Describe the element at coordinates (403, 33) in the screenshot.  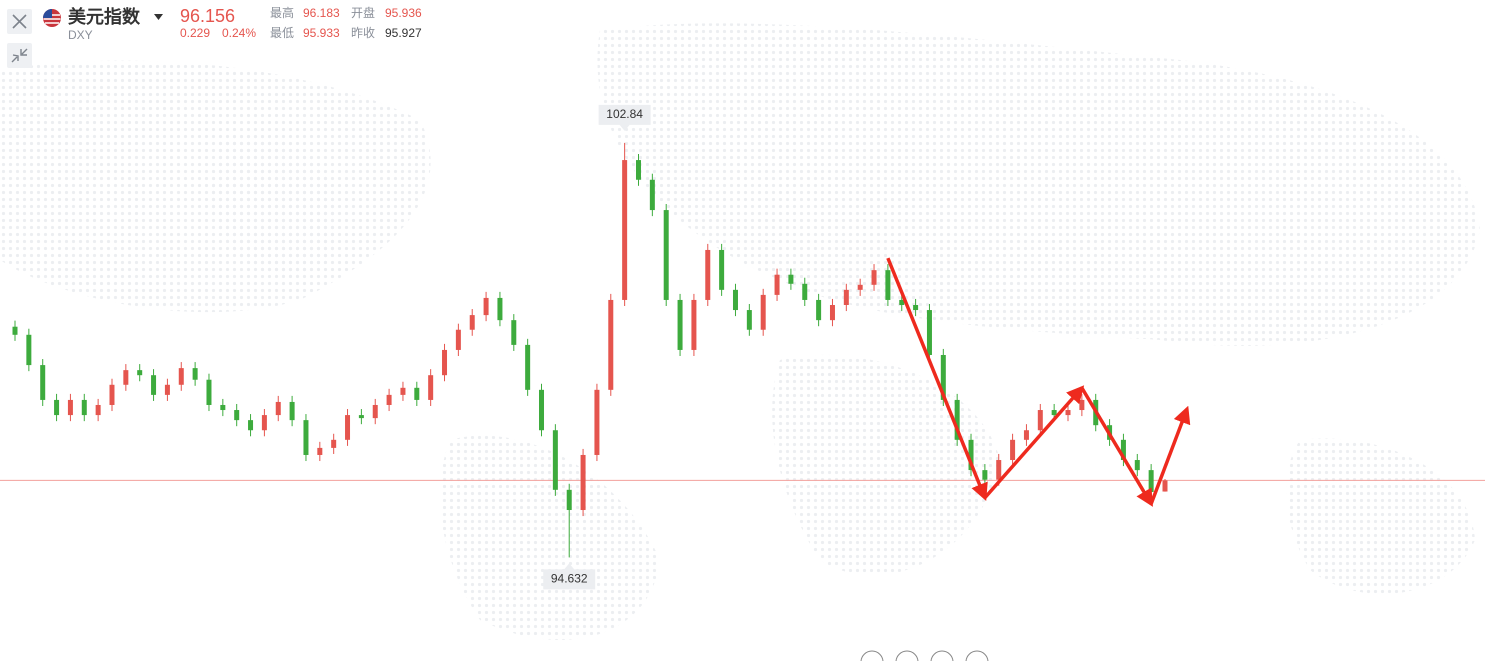
I see `stat-value: 95.927` at that location.